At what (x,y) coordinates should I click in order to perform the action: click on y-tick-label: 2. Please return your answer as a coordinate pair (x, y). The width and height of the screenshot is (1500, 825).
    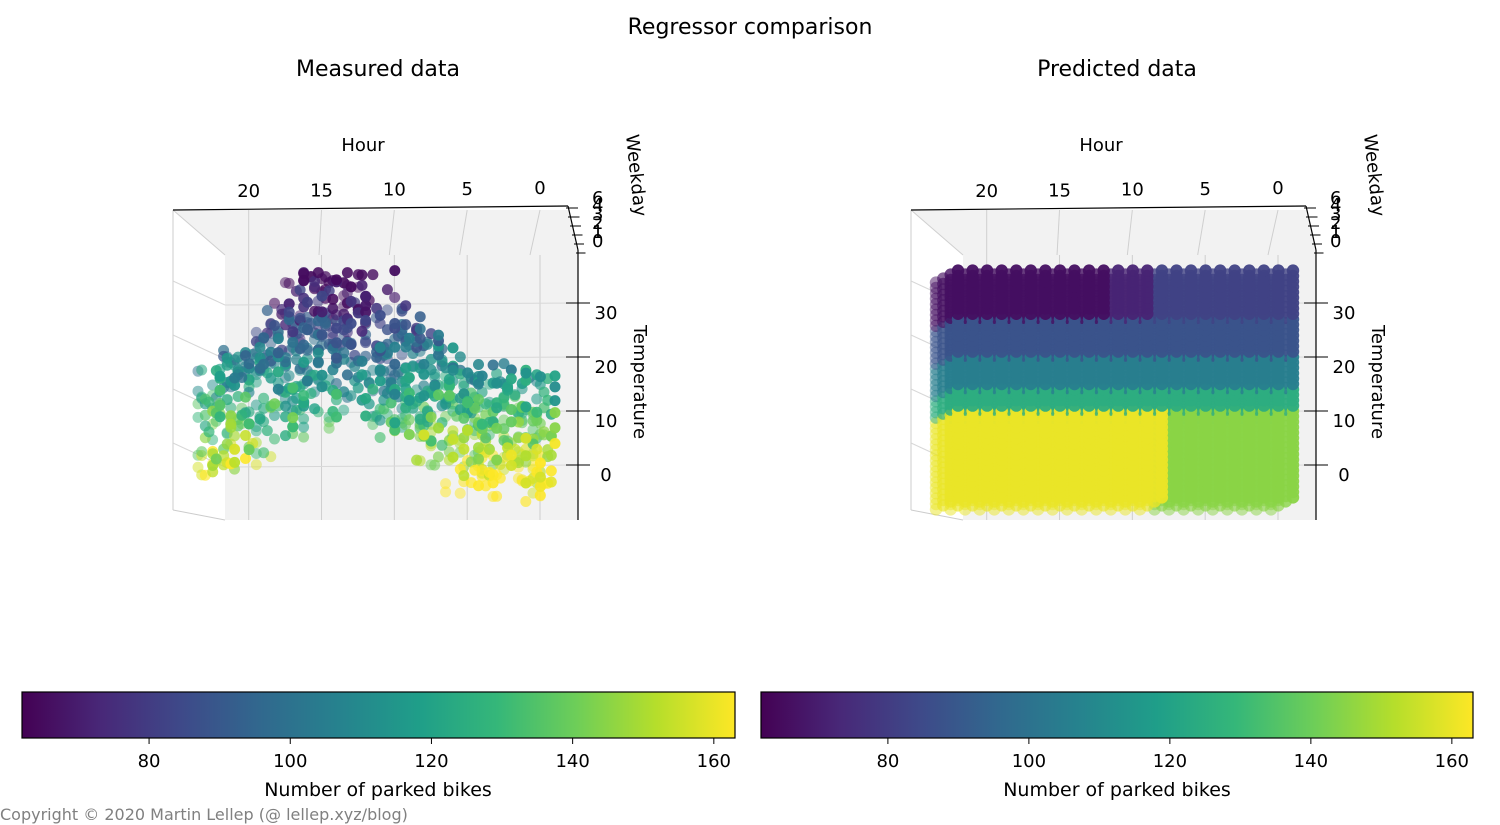
    Looking at the image, I should click on (597, 223).